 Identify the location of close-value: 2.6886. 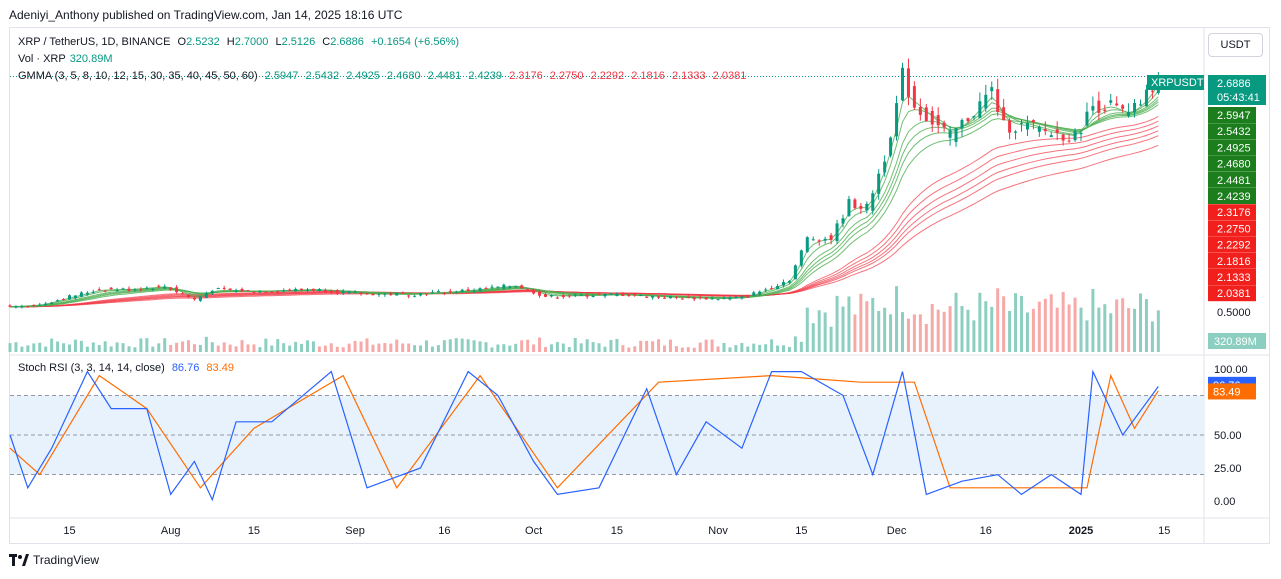
(347, 42).